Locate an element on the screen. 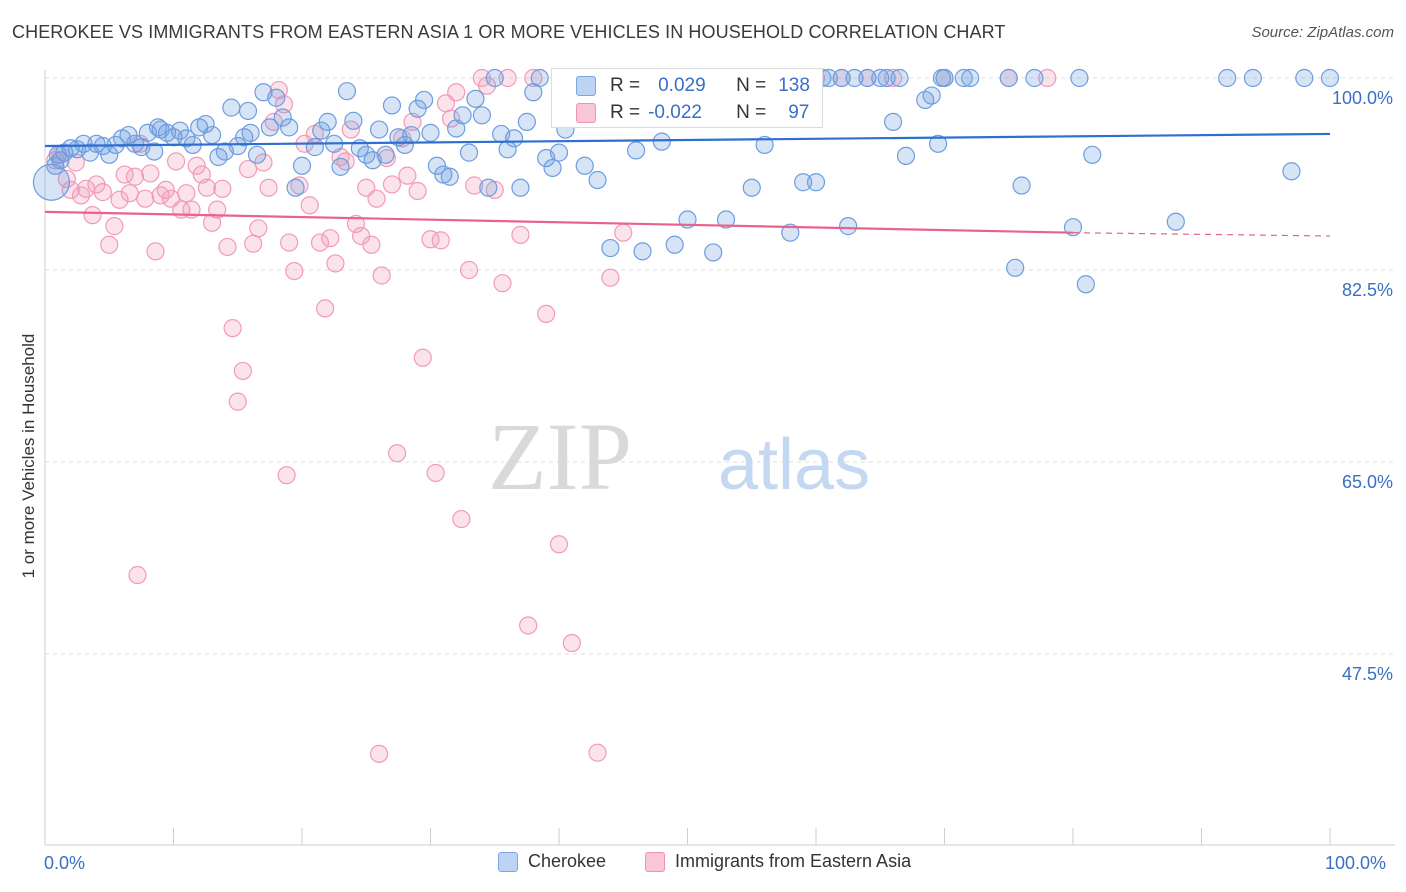 The height and width of the screenshot is (892, 1406). y-tick-label: 65.0% is located at coordinates (1367, 482).